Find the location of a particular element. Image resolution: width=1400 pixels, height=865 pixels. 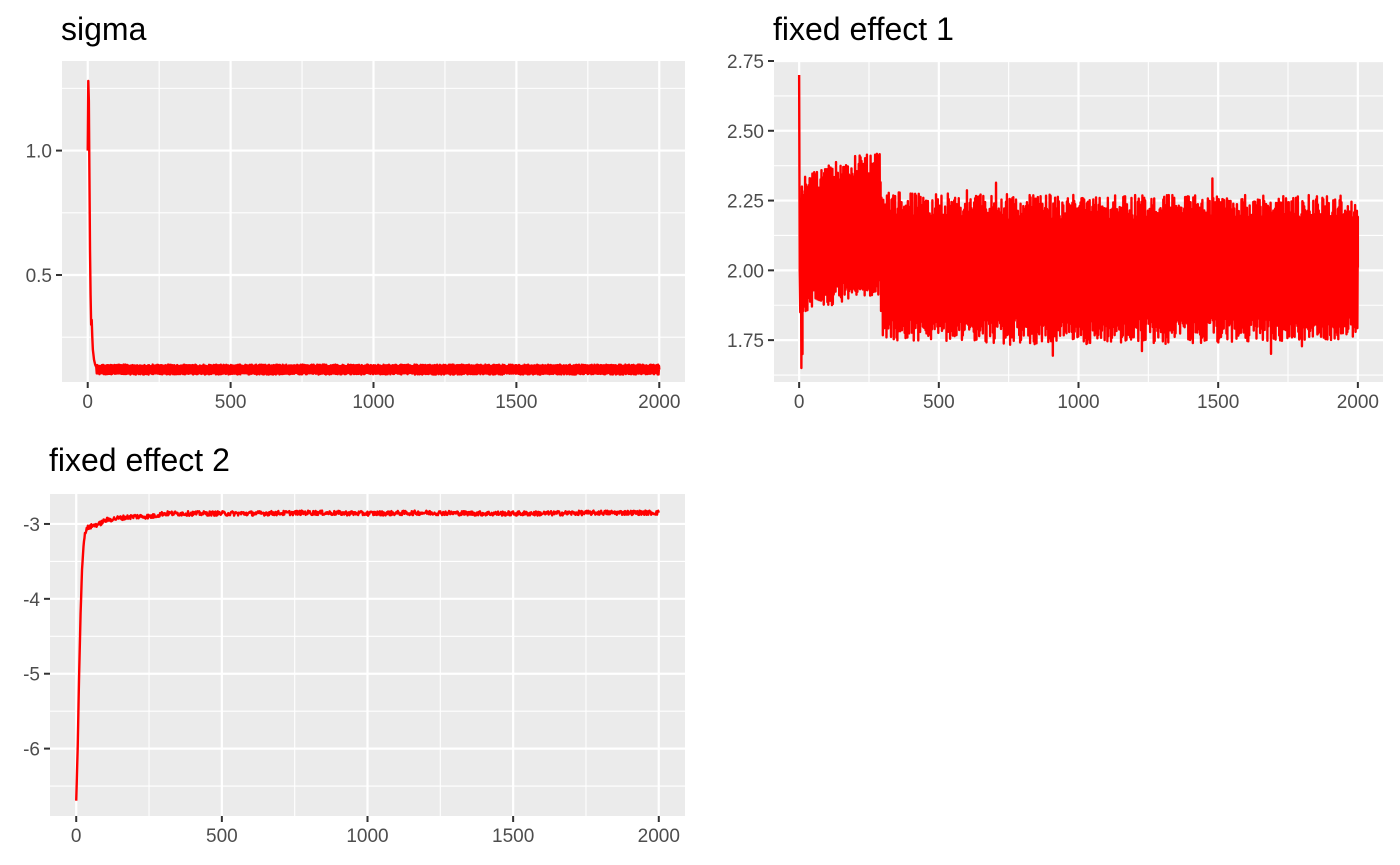

panel-title: sigma is located at coordinates (104, 29).